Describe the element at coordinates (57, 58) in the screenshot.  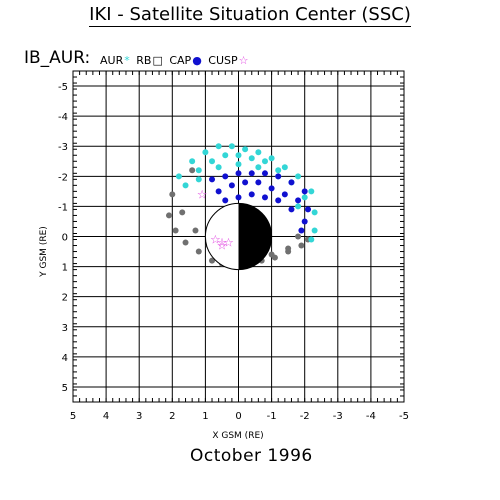
I see `plot-name: IB_AUR:` at that location.